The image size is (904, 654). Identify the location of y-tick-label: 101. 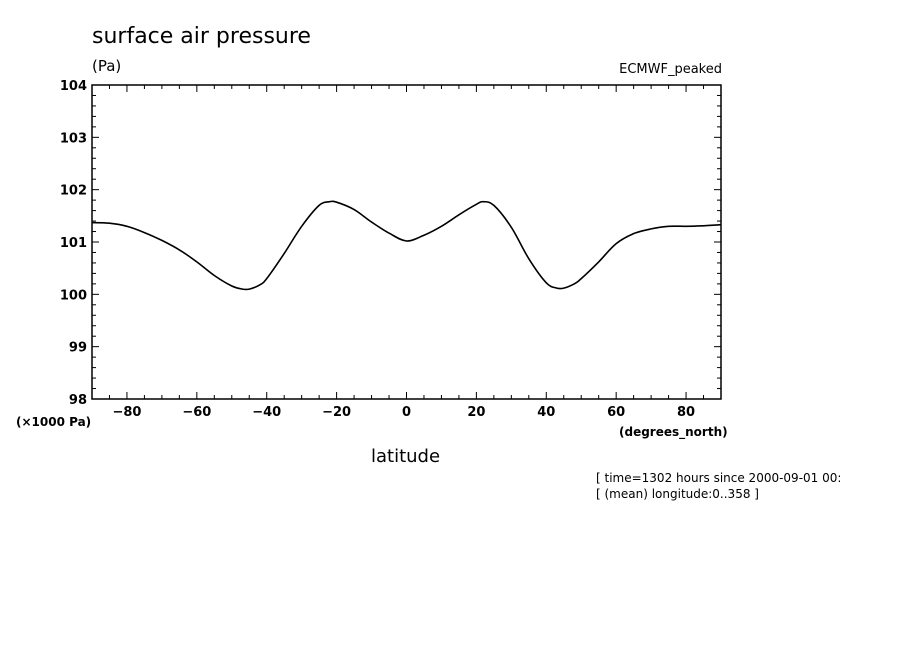
(73, 243).